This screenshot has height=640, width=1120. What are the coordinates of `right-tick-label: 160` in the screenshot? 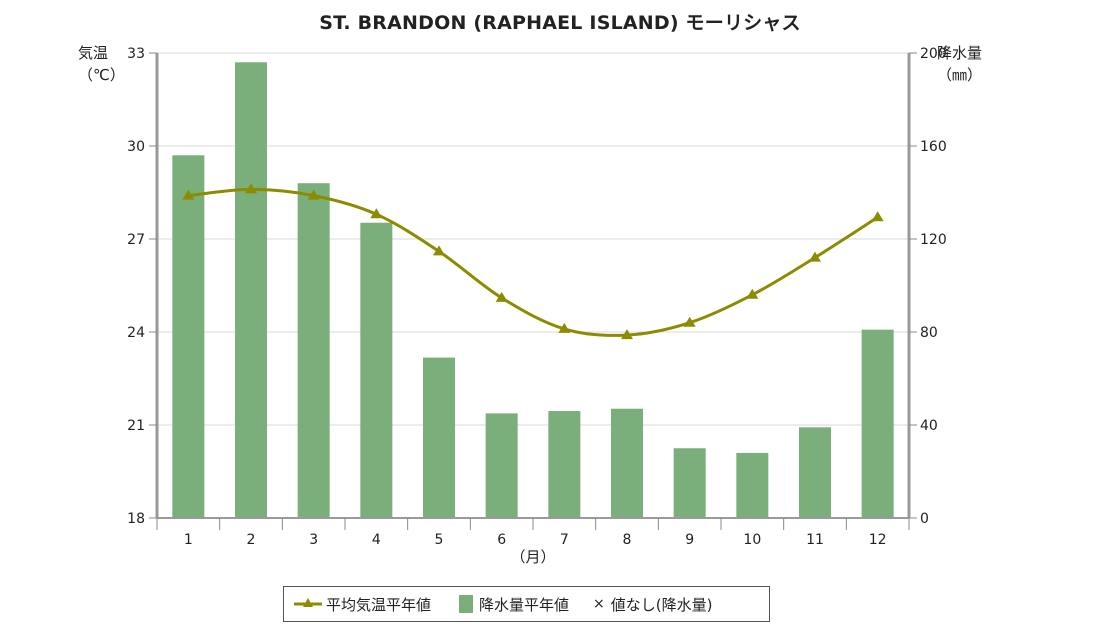 It's located at (933, 147).